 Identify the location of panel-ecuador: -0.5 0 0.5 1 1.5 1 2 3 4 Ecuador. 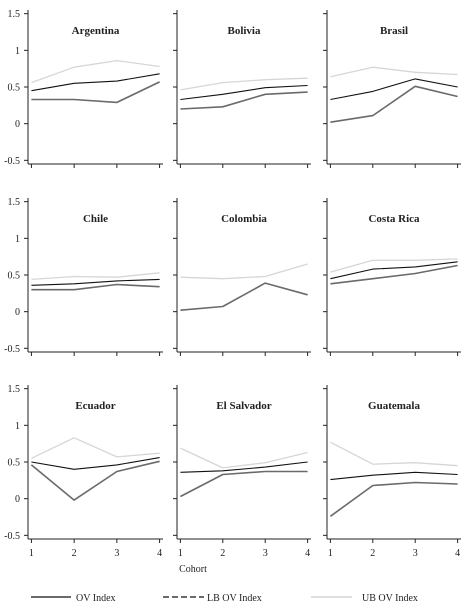
(83, 471).